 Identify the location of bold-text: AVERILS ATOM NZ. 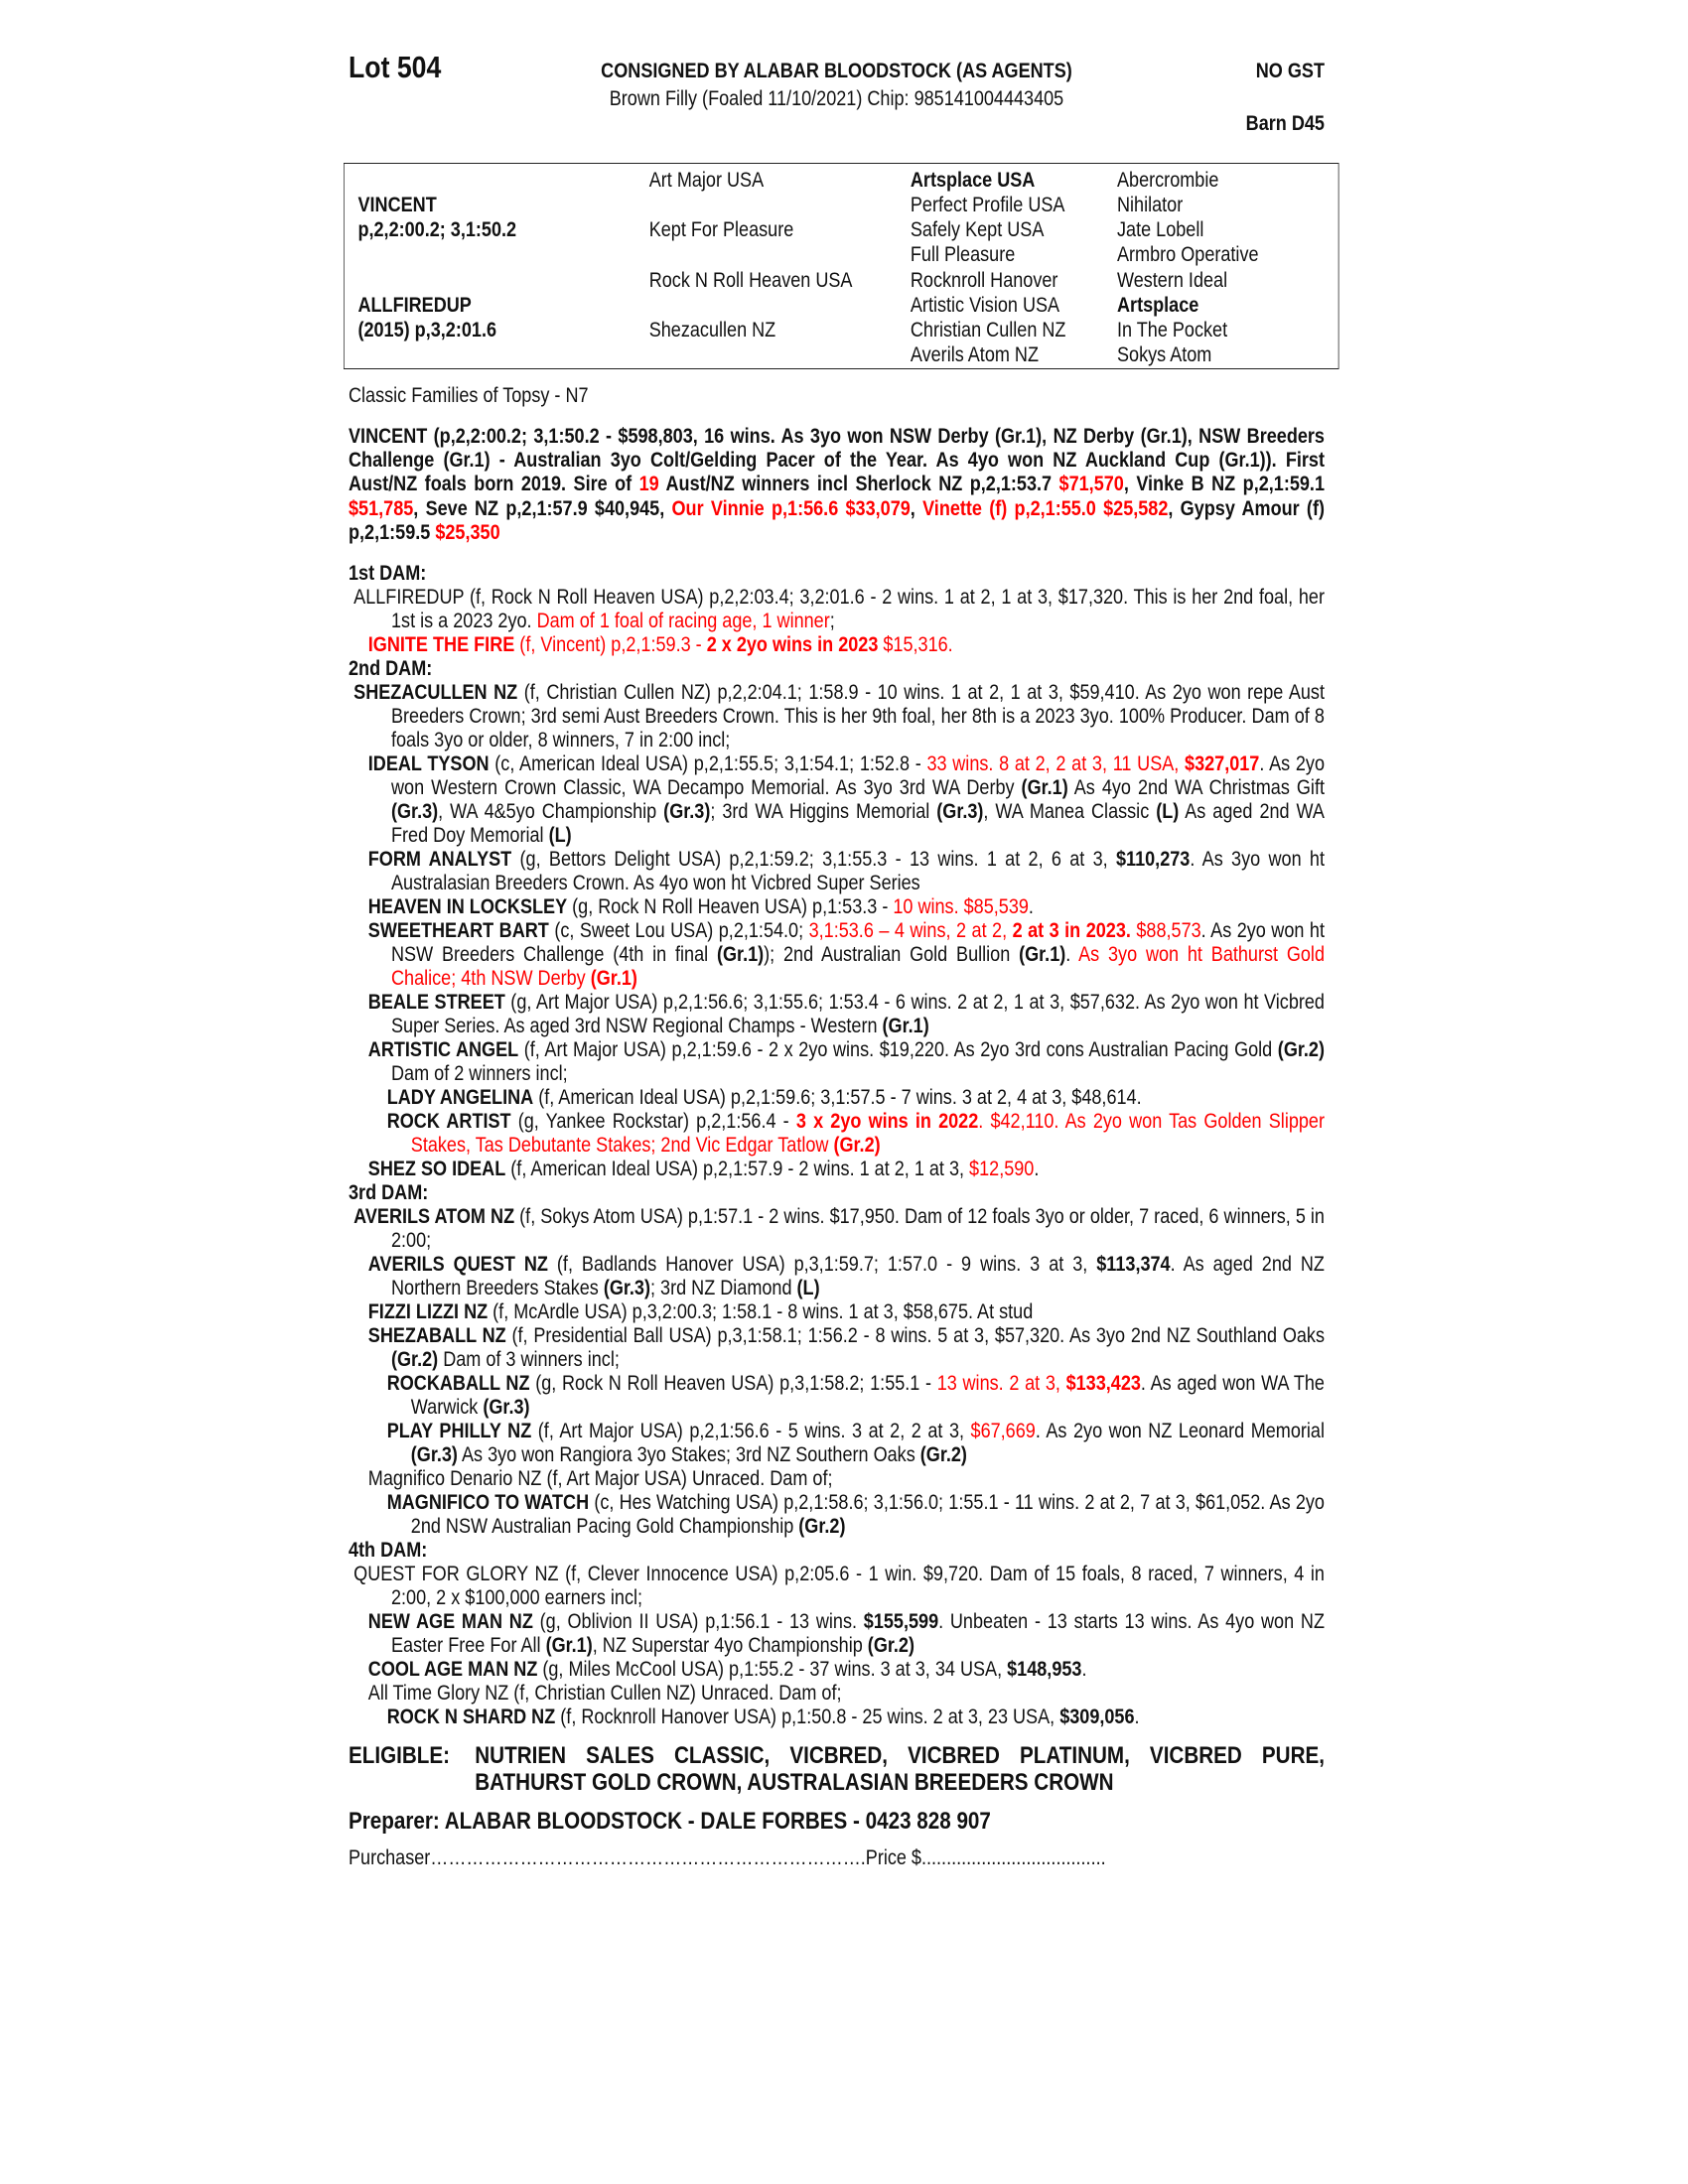
(434, 1217).